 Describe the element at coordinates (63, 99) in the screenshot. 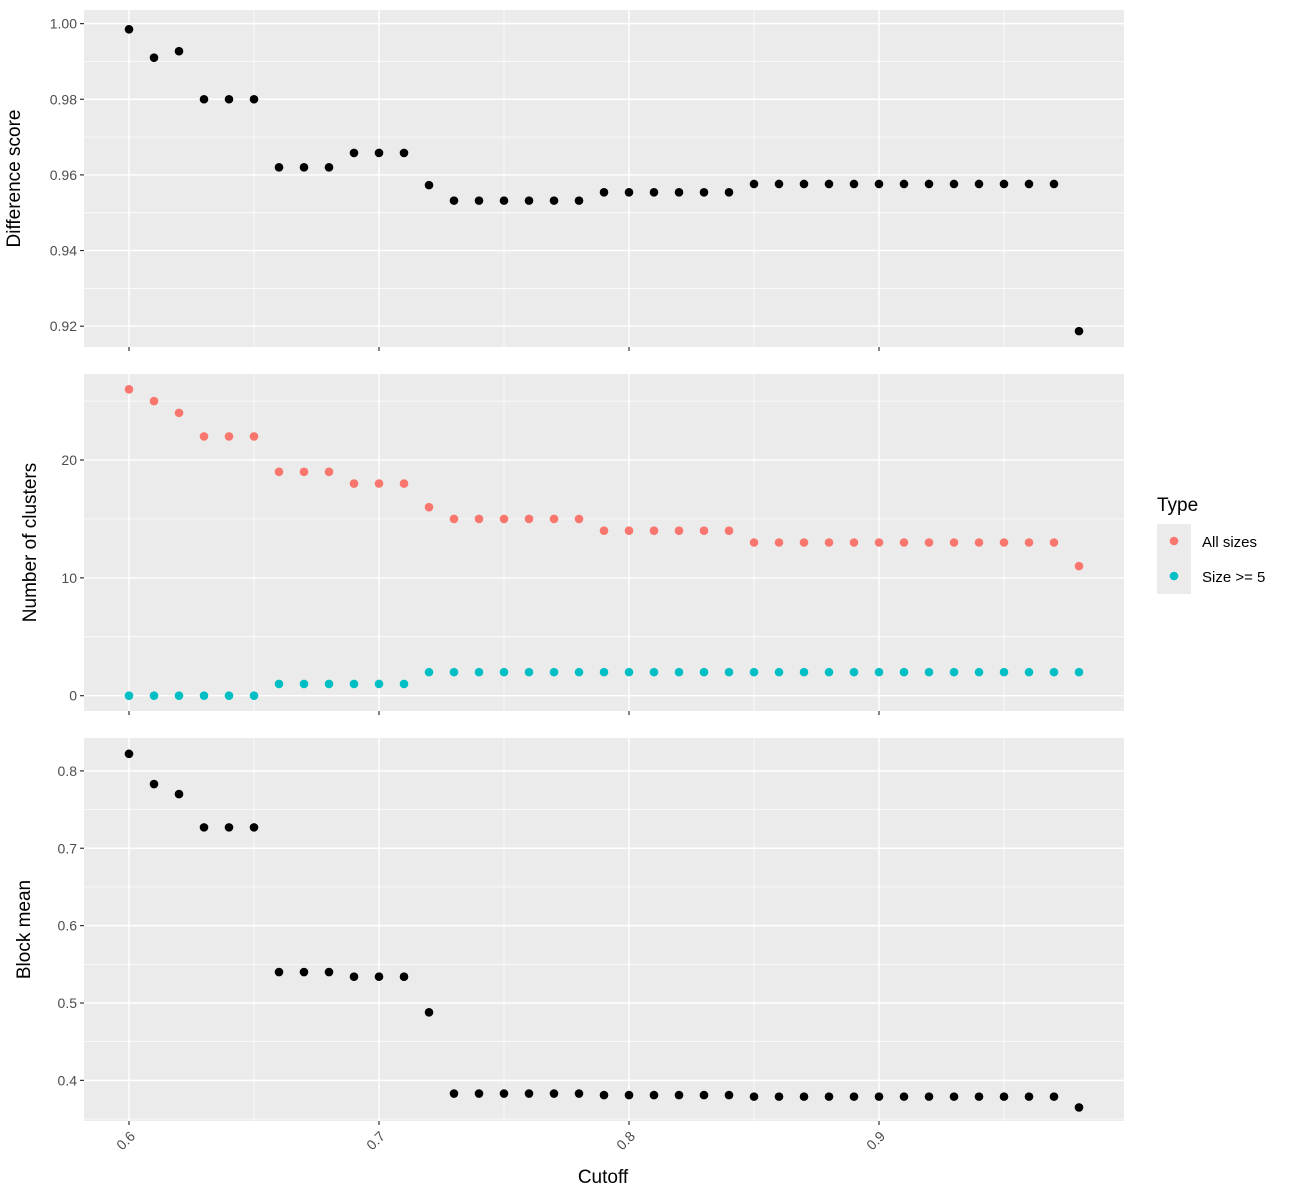

I see `y-tick-label: 0.98` at that location.